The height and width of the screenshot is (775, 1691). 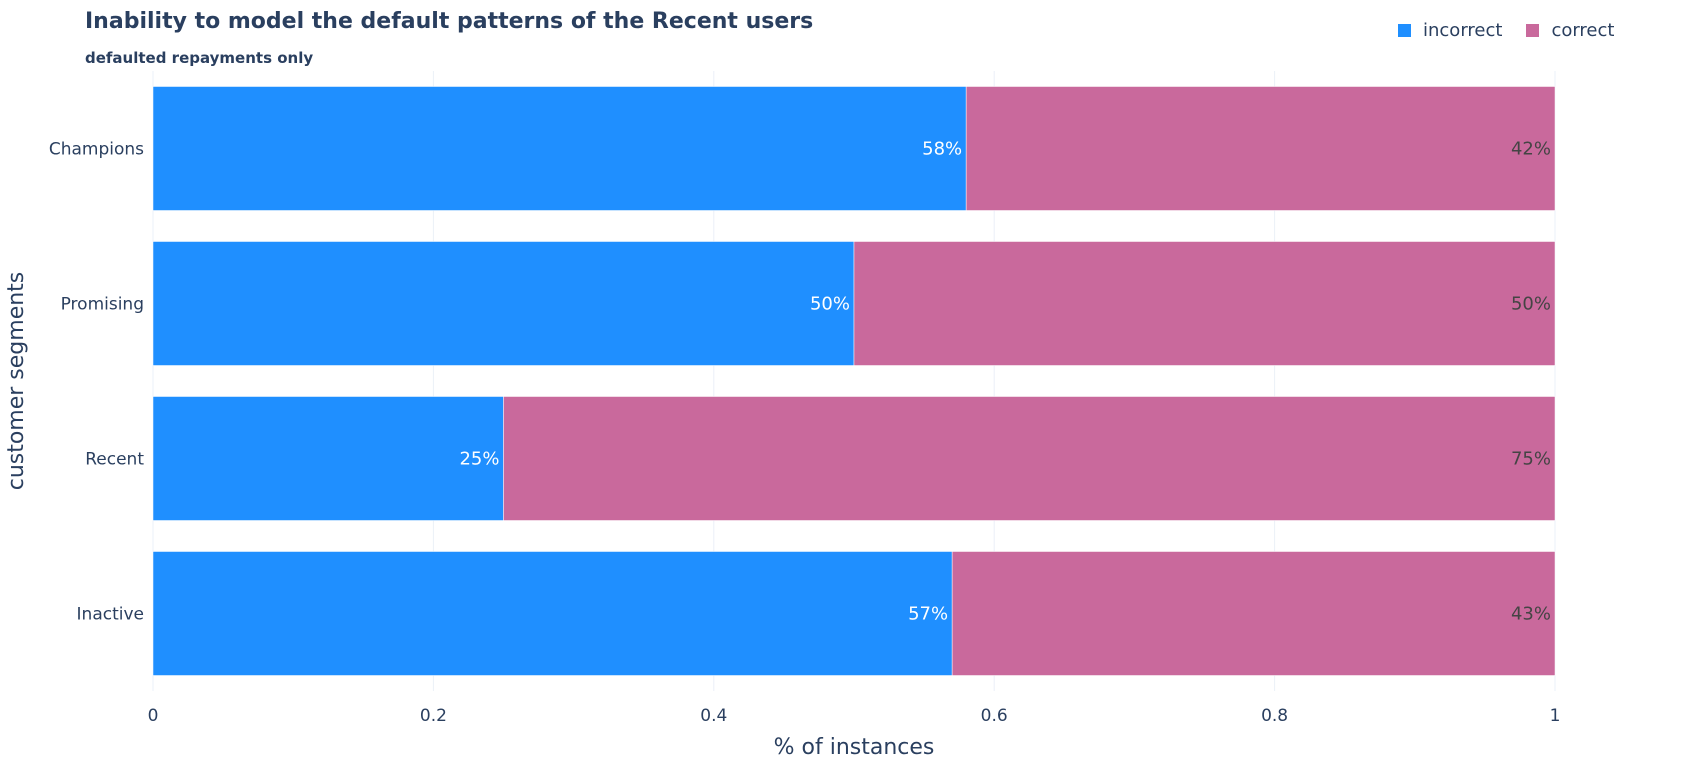 What do you see at coordinates (503, 303) in the screenshot?
I see `bar-incorrect-promising` at bounding box center [503, 303].